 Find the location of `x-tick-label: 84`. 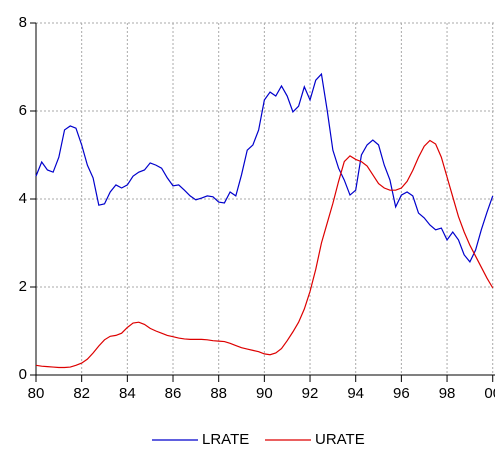

x-tick-label: 84 is located at coordinates (127, 393).